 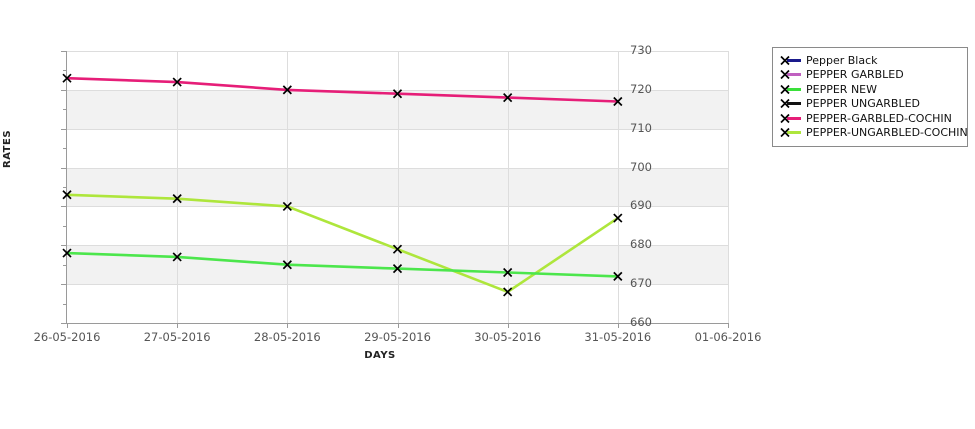 I want to click on y-tick-label: 730, so click(x=641, y=50).